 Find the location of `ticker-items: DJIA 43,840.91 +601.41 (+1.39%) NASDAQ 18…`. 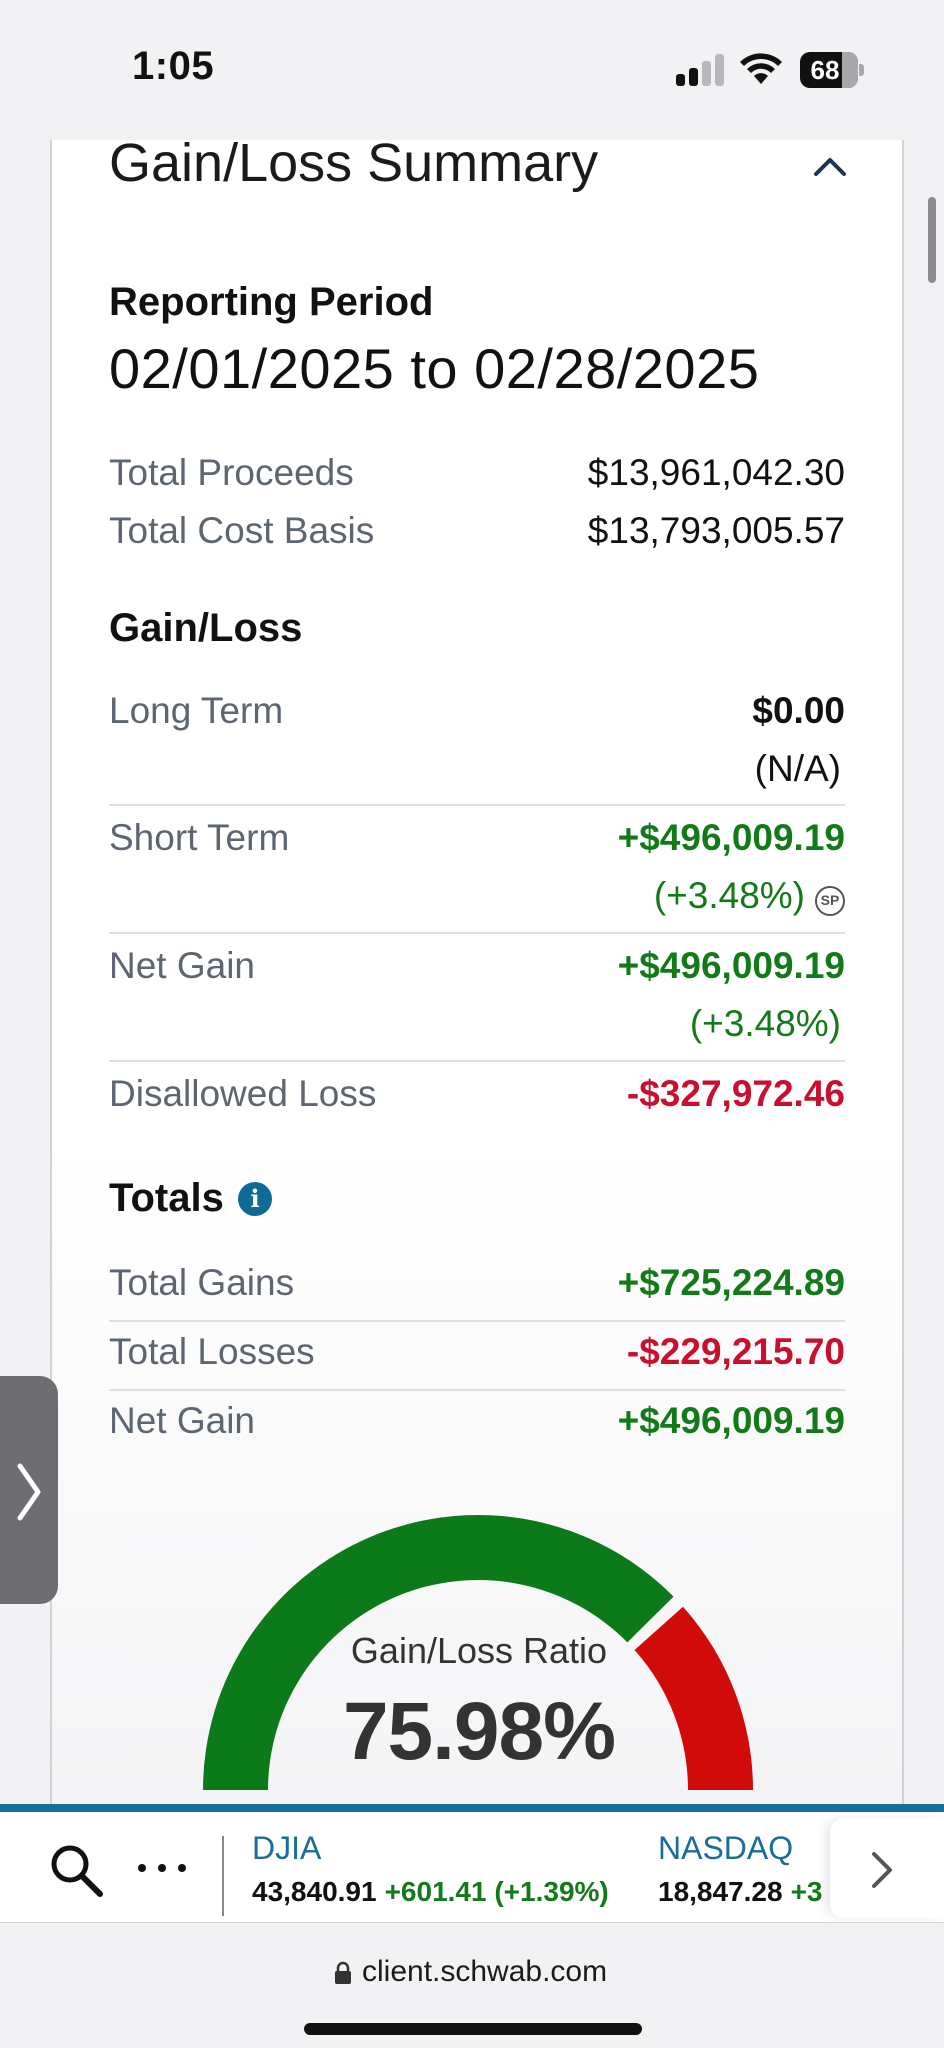

ticker-items: DJIA 43,840.91 +601.41 (+1.39%) NASDAQ 18… is located at coordinates (530, 1867).